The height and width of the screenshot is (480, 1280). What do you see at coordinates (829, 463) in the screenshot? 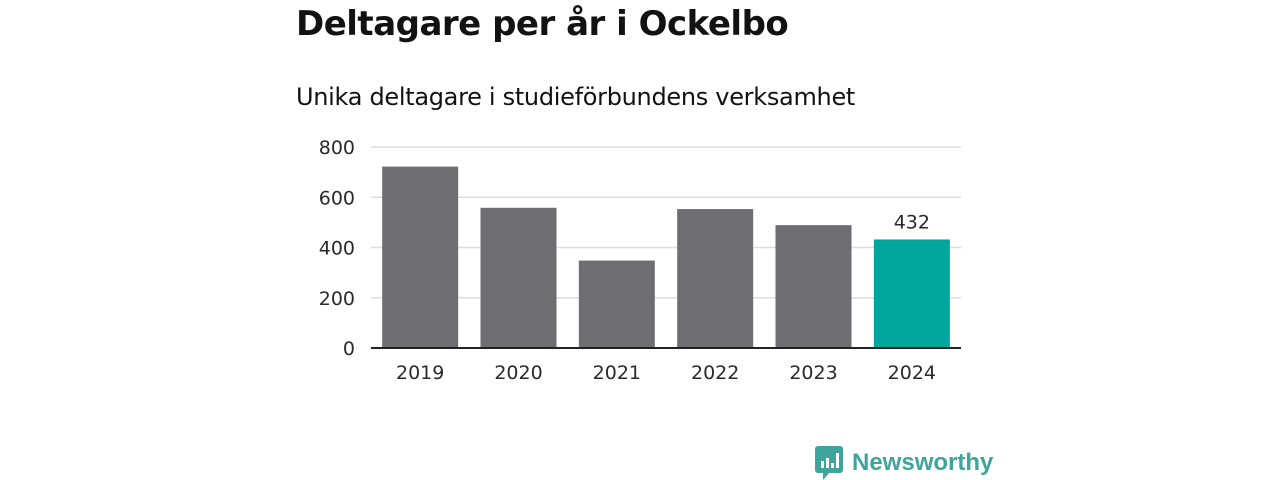
I see `newsworthy-logo-icon` at bounding box center [829, 463].